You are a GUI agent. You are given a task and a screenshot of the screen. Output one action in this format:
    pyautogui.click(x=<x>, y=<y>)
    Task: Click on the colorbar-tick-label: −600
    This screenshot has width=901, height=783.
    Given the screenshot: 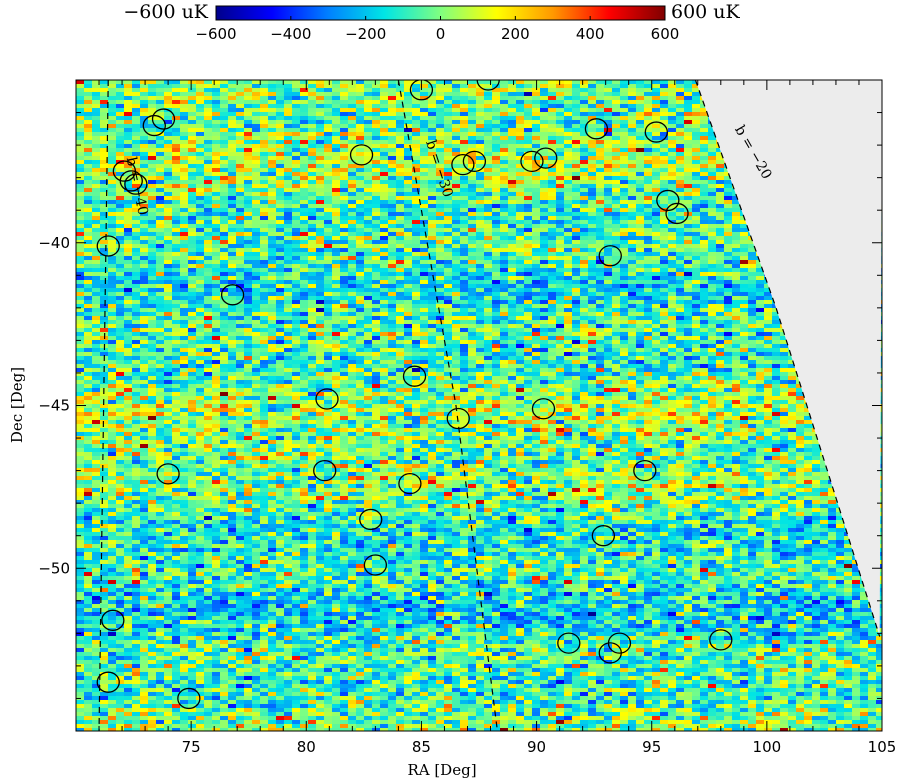 What is the action you would take?
    pyautogui.click(x=215, y=34)
    